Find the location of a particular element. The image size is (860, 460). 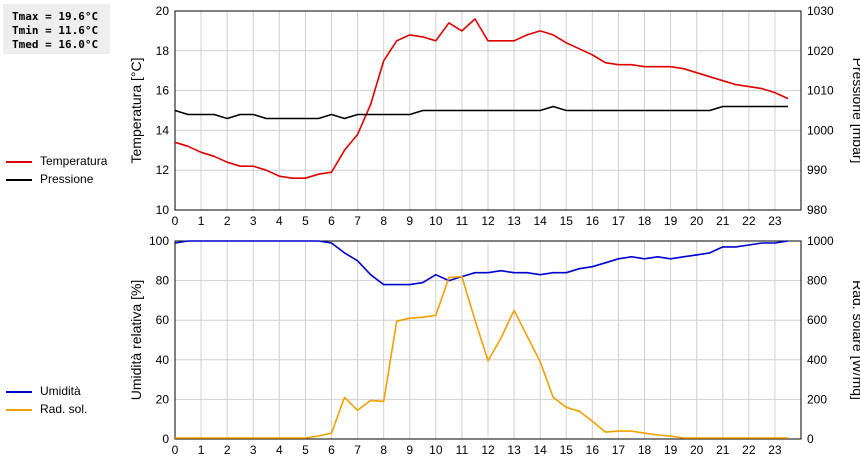

y-tick-label-right: 600 is located at coordinates (817, 320).